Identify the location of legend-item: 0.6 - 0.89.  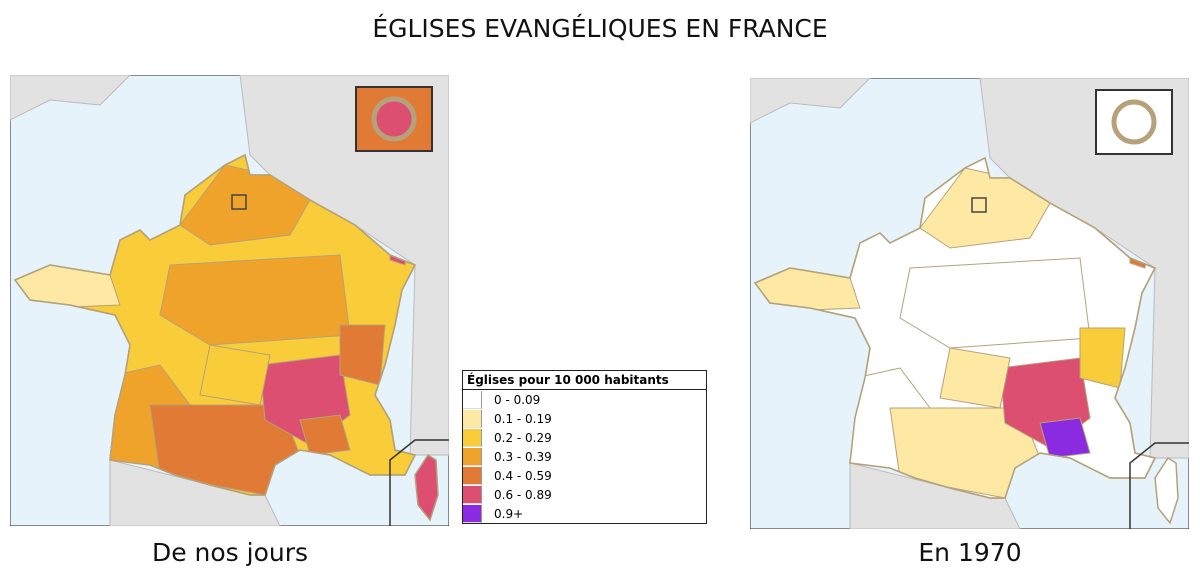
(584, 494).